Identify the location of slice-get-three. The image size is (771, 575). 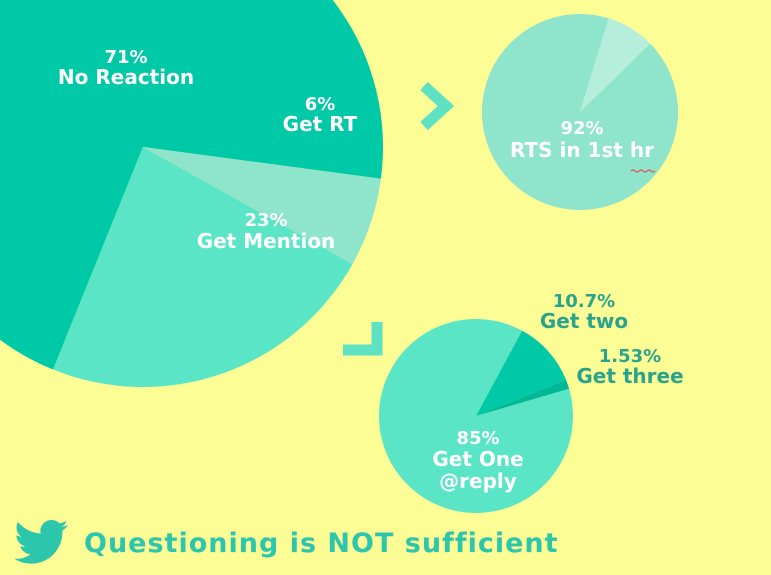
(523, 397).